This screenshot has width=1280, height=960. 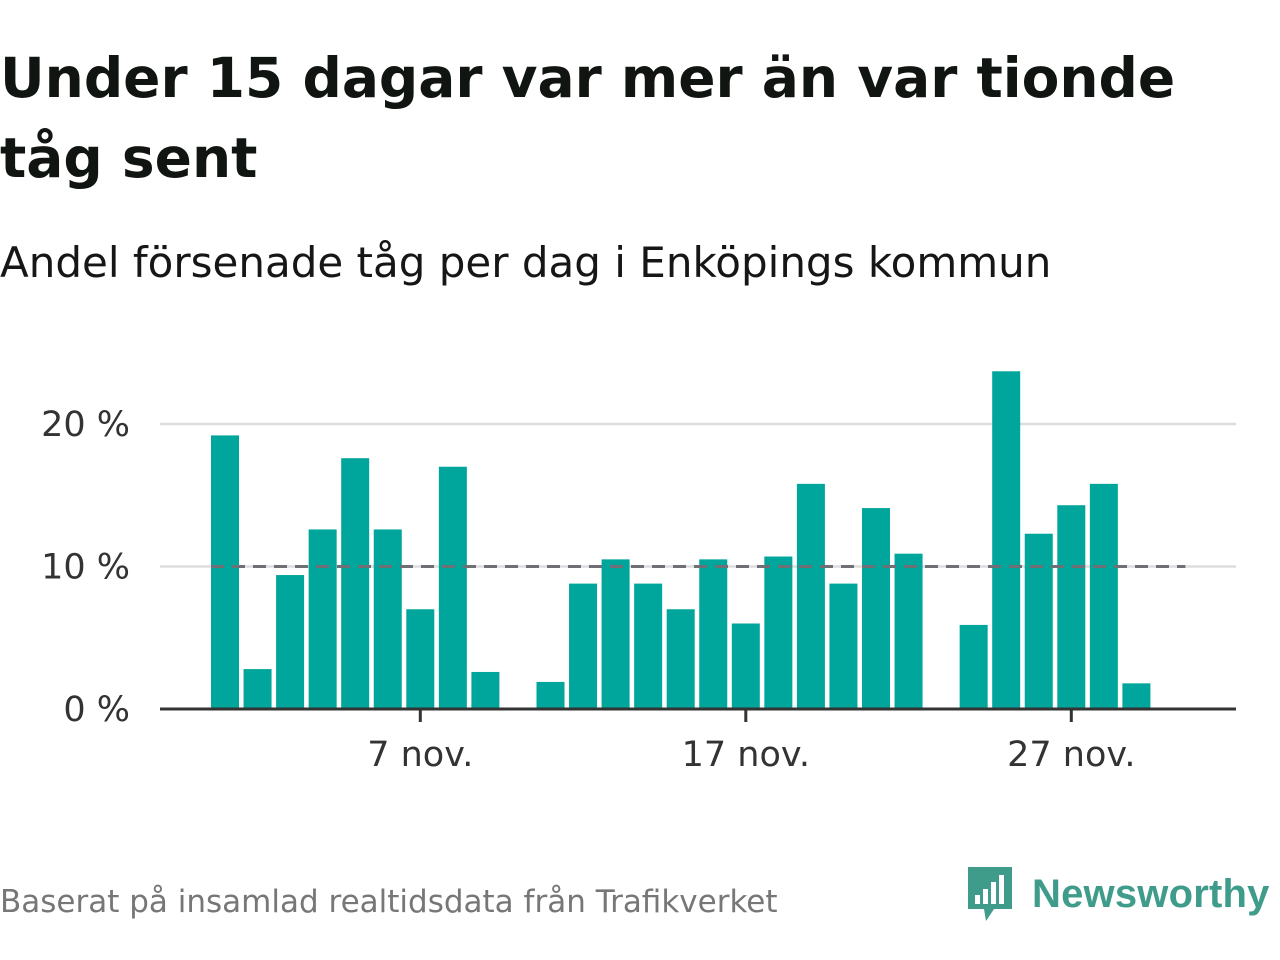 I want to click on brand-name: Newsworthy, so click(x=1151, y=893).